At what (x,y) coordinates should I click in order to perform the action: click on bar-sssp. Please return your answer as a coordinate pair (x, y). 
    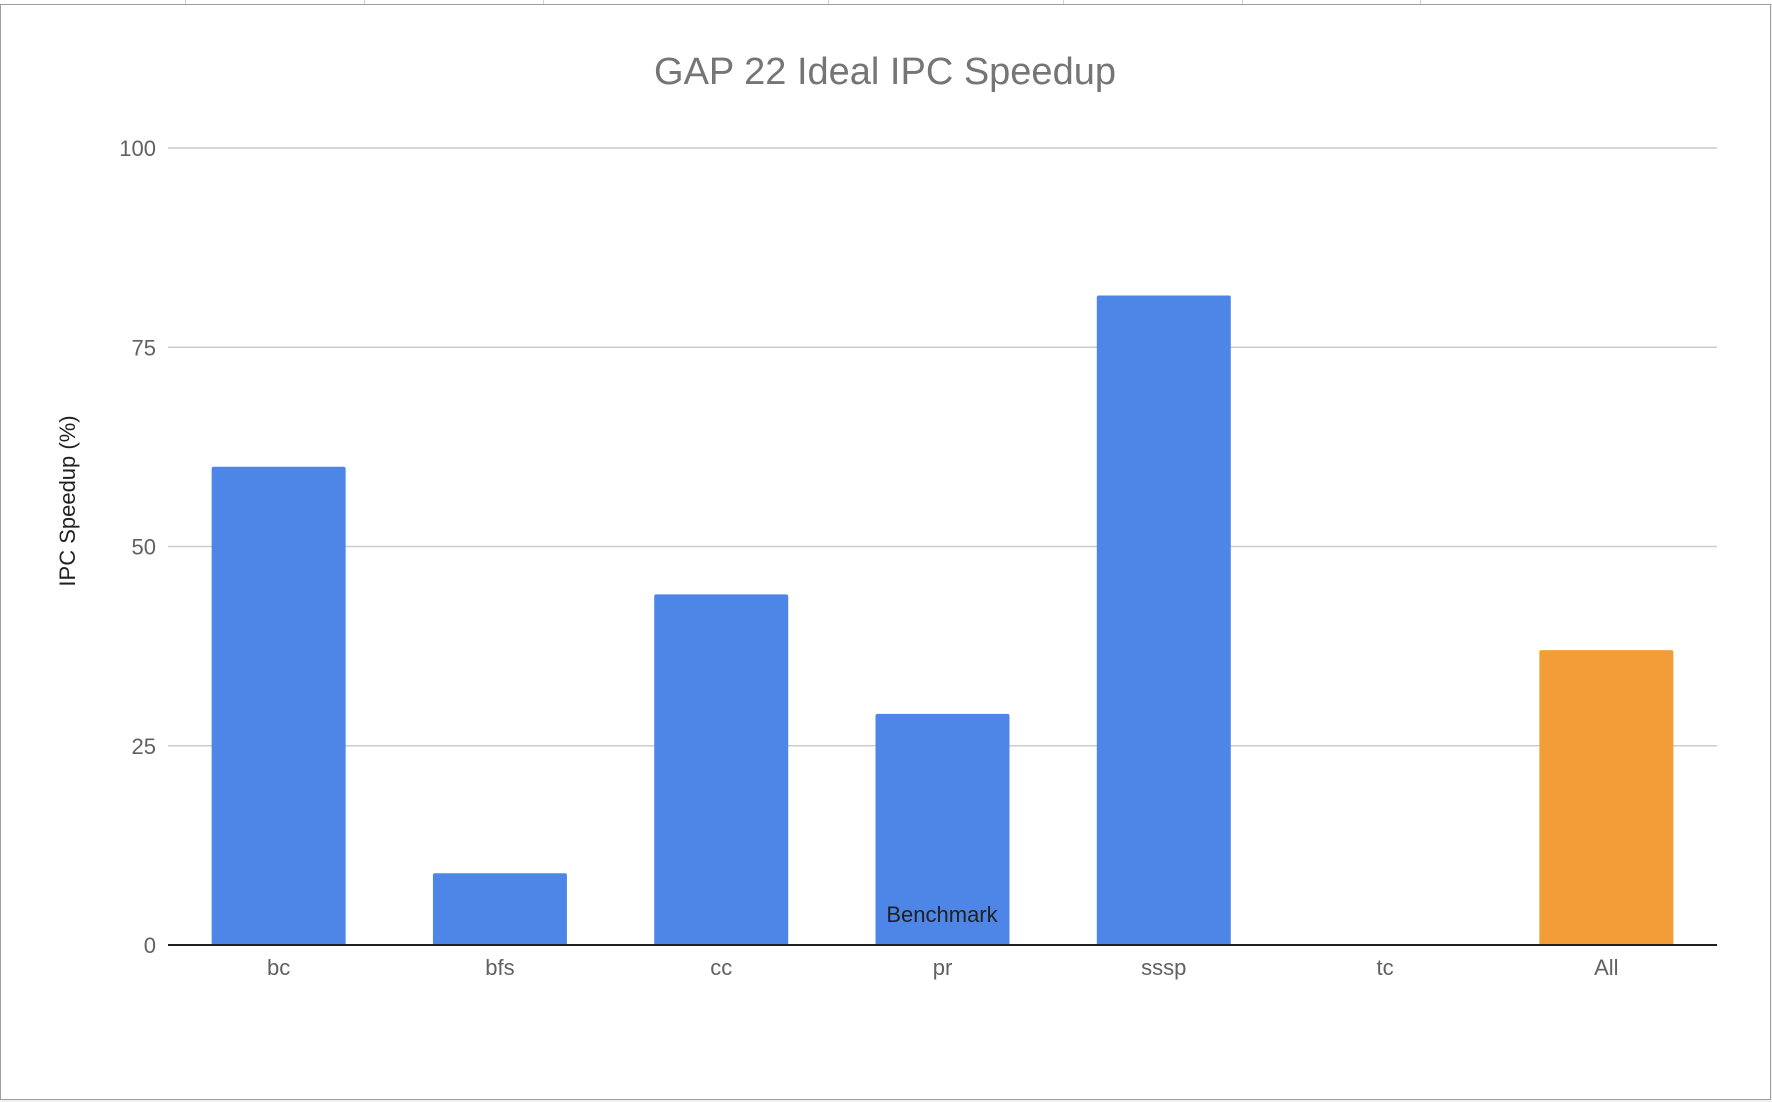
    Looking at the image, I should click on (1163, 620).